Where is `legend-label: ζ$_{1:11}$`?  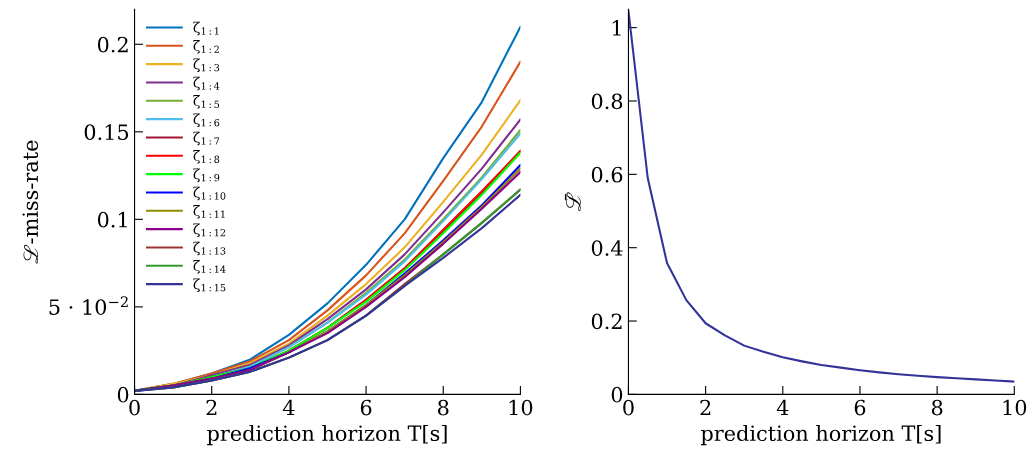
legend-label: ζ$_{1:11}$ is located at coordinates (209, 212).